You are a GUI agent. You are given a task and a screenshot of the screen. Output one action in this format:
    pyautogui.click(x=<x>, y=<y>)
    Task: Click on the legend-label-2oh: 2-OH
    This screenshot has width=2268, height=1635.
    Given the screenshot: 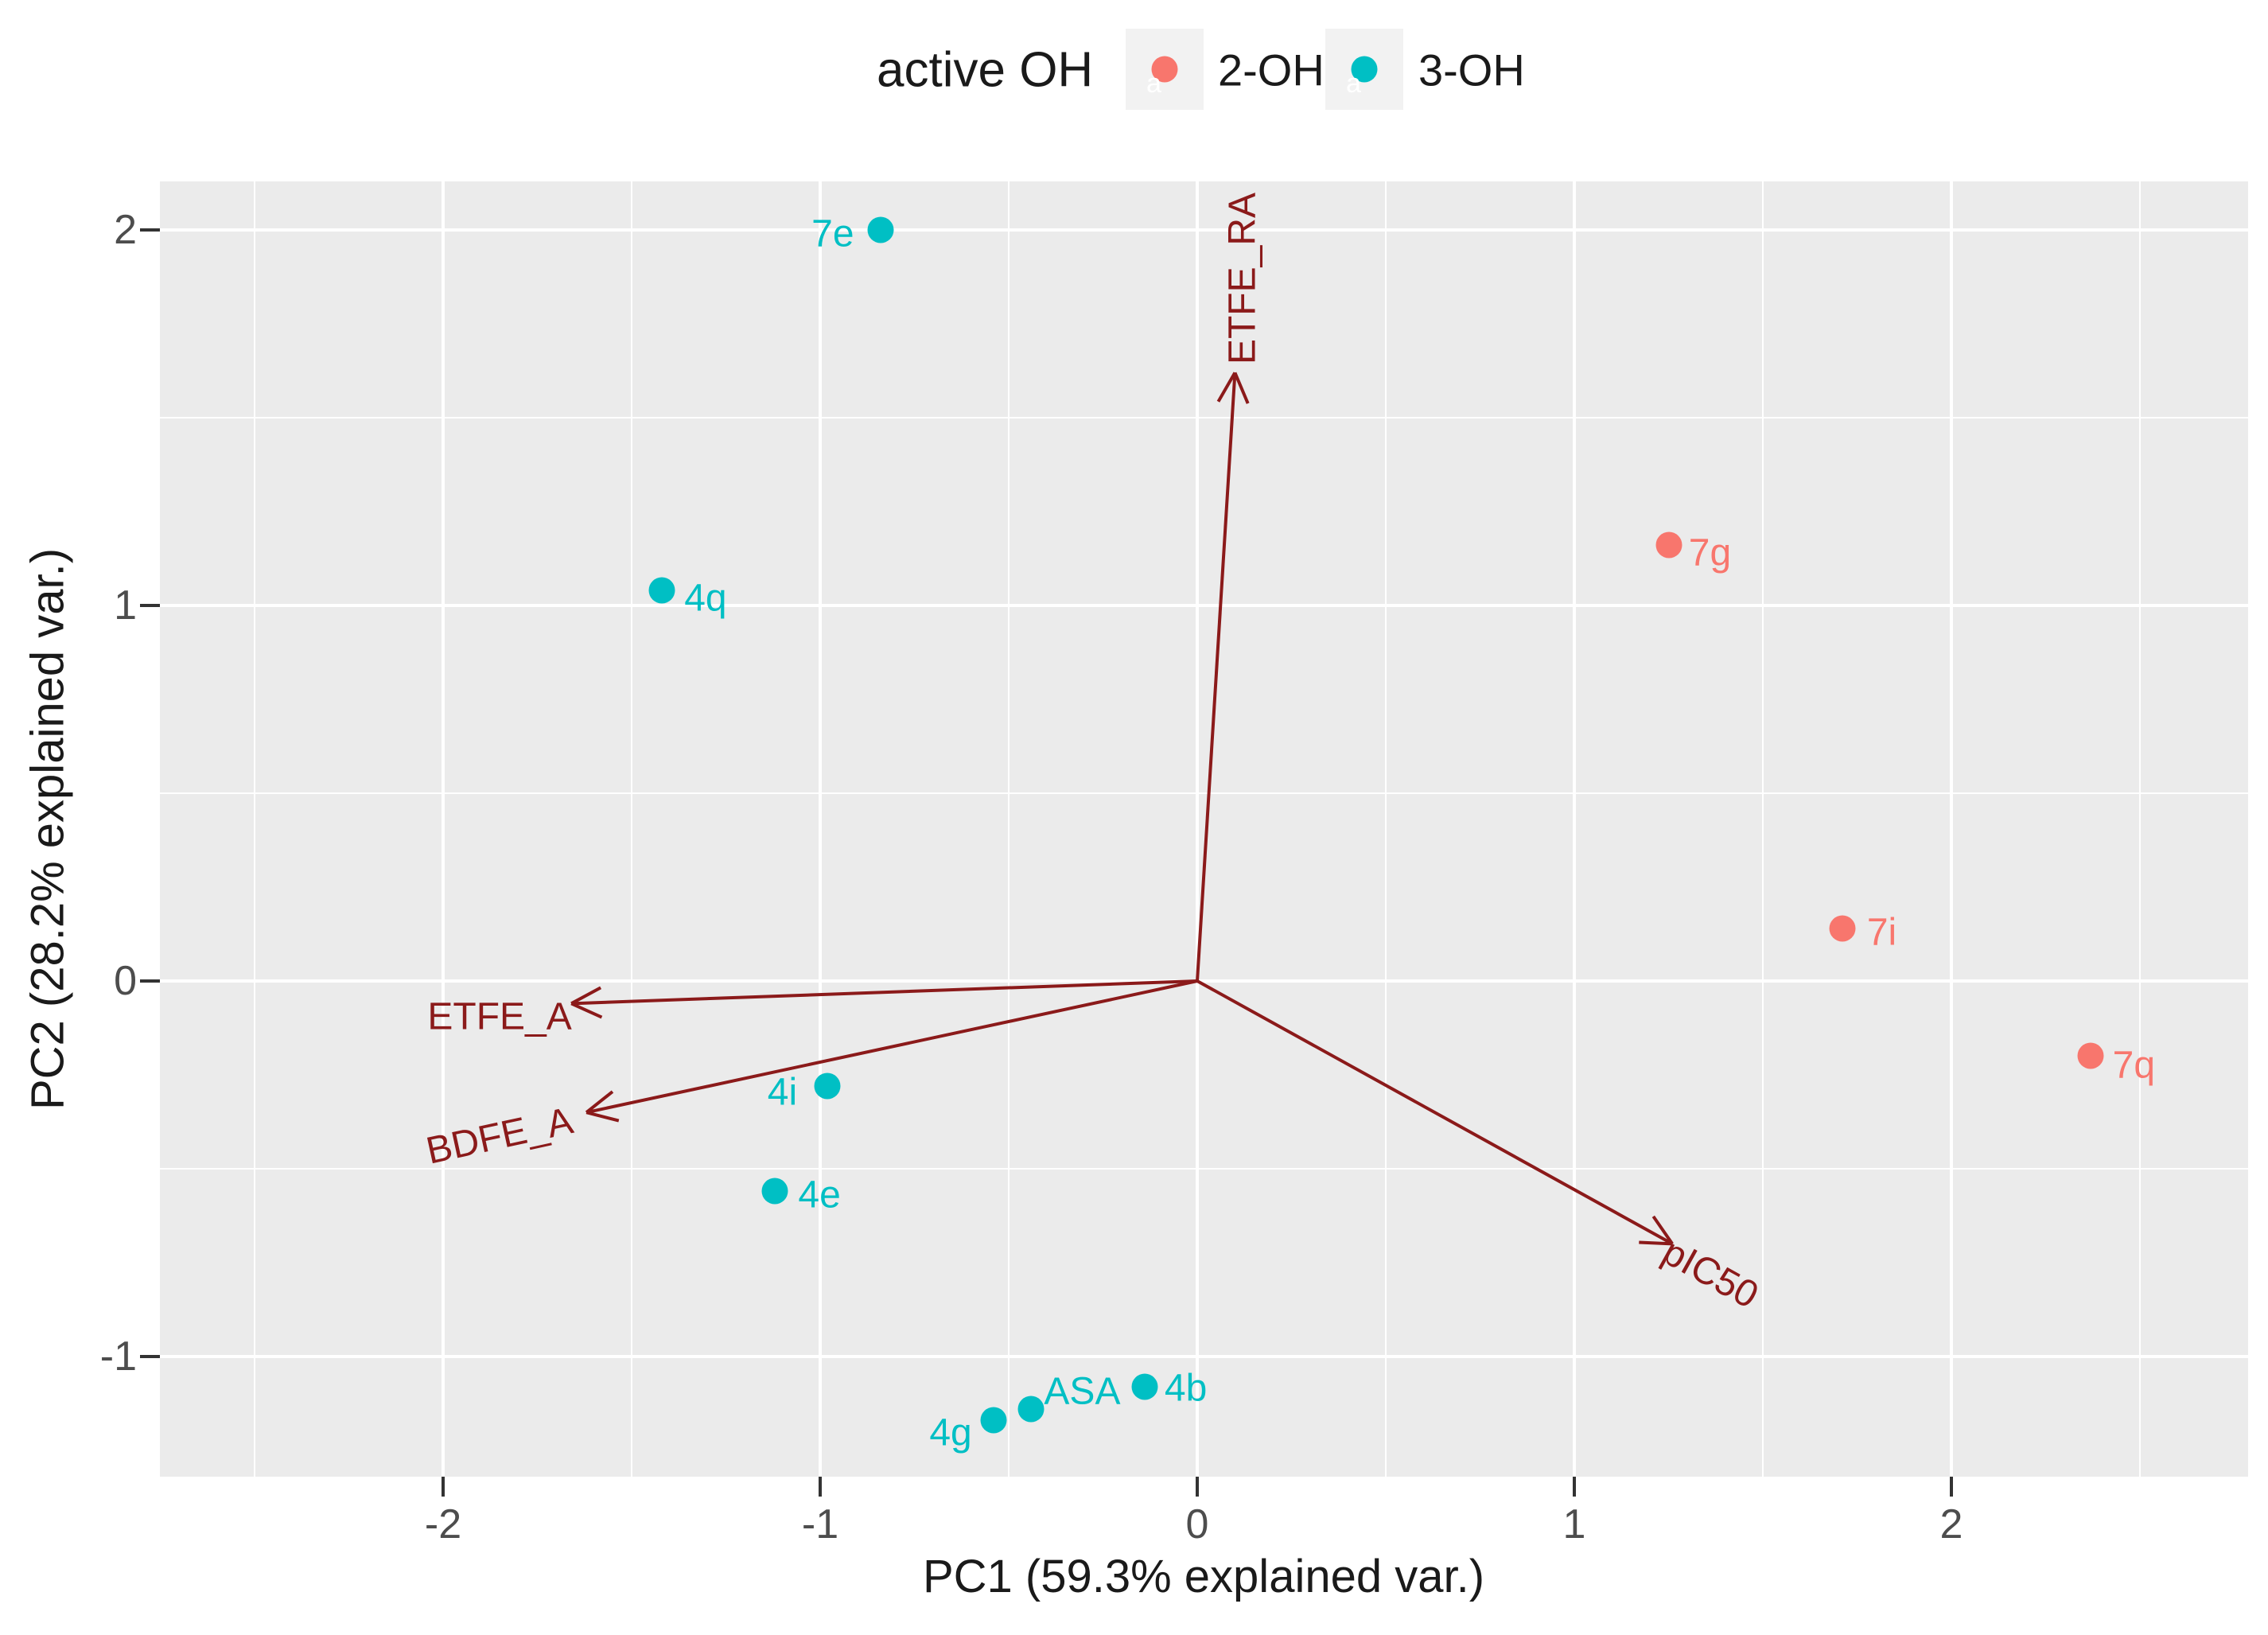 What is the action you would take?
    pyautogui.click(x=1271, y=70)
    